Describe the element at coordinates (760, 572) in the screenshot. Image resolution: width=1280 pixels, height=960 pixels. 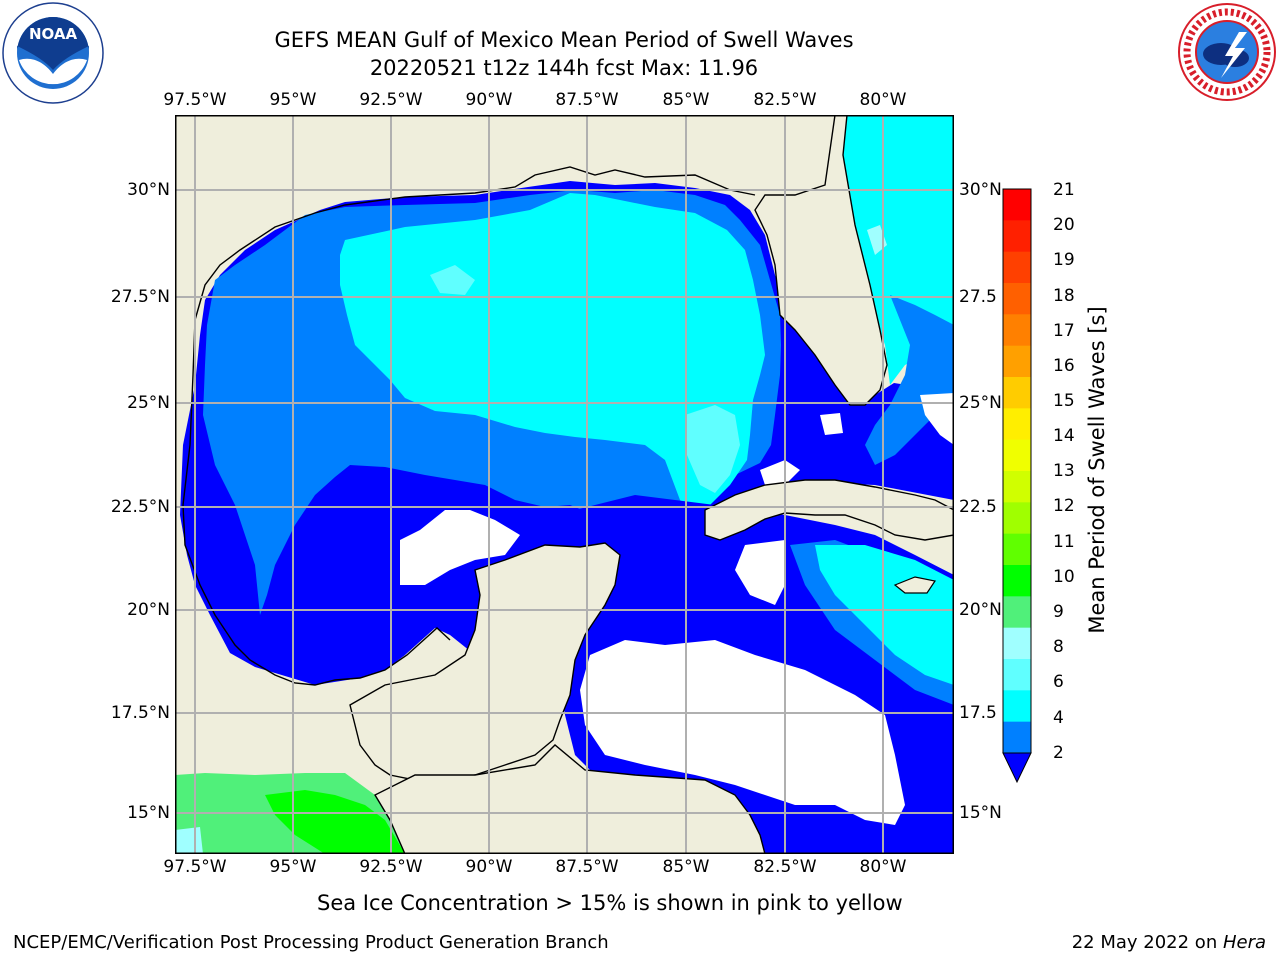
I see `caribbean-missing-west` at that location.